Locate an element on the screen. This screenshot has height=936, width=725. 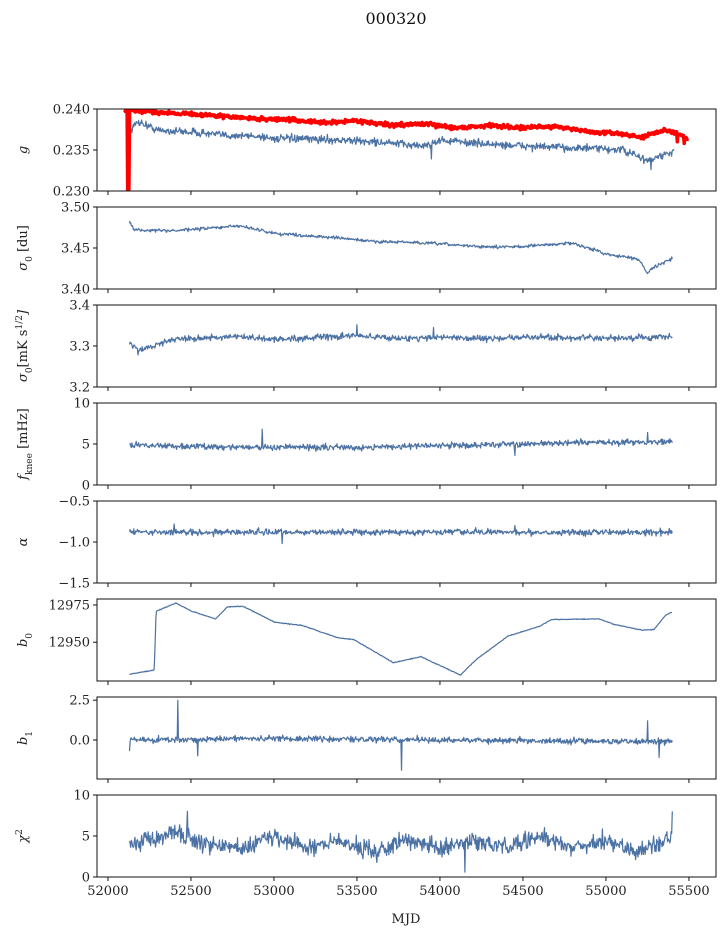
y-axis-label-part: [du] is located at coordinates (23, 240).